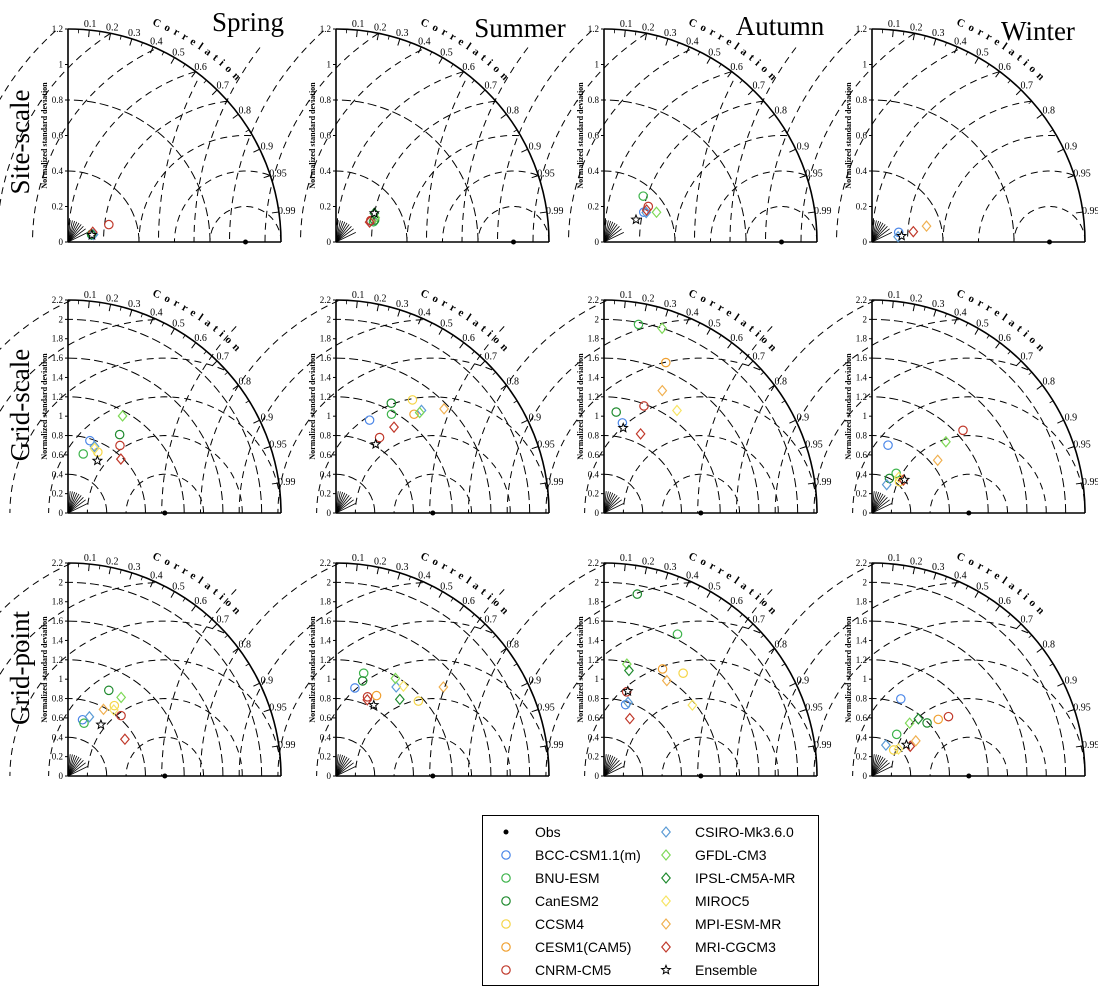 The width and height of the screenshot is (1098, 990). I want to click on point-bcc-csm1-1-m-, so click(888, 445).